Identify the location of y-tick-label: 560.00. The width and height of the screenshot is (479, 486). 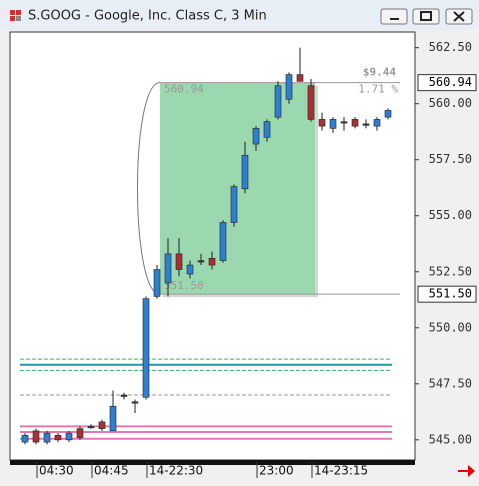
(450, 103).